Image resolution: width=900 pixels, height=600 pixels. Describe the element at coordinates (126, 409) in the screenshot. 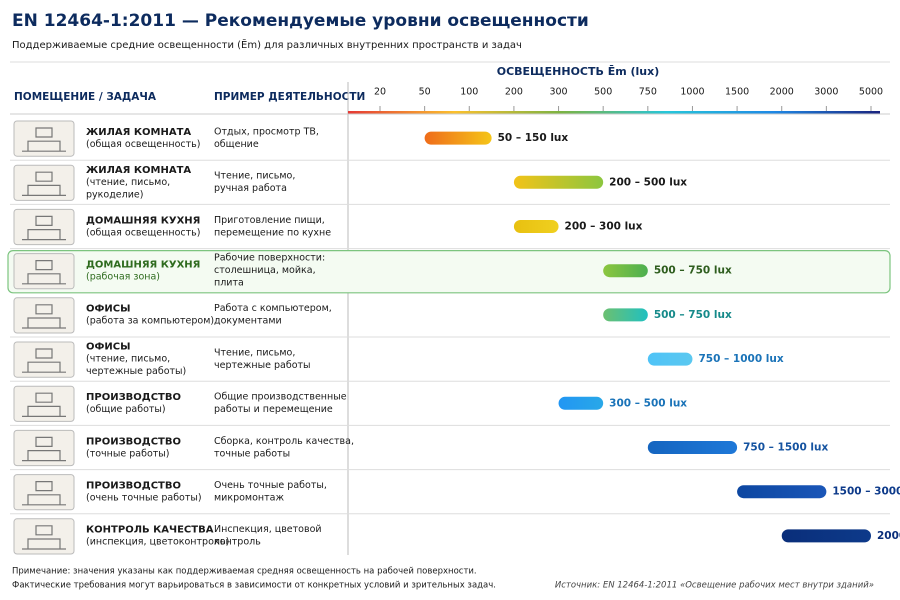

I see `room-note: (общие работы)` at that location.